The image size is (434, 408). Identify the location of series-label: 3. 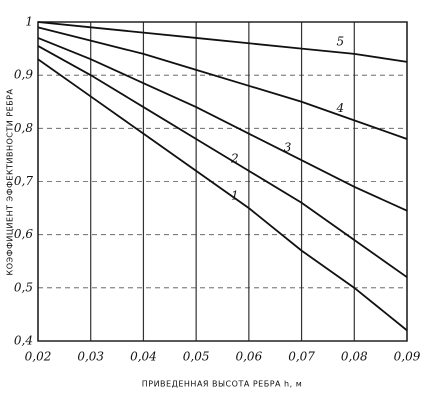
(288, 148).